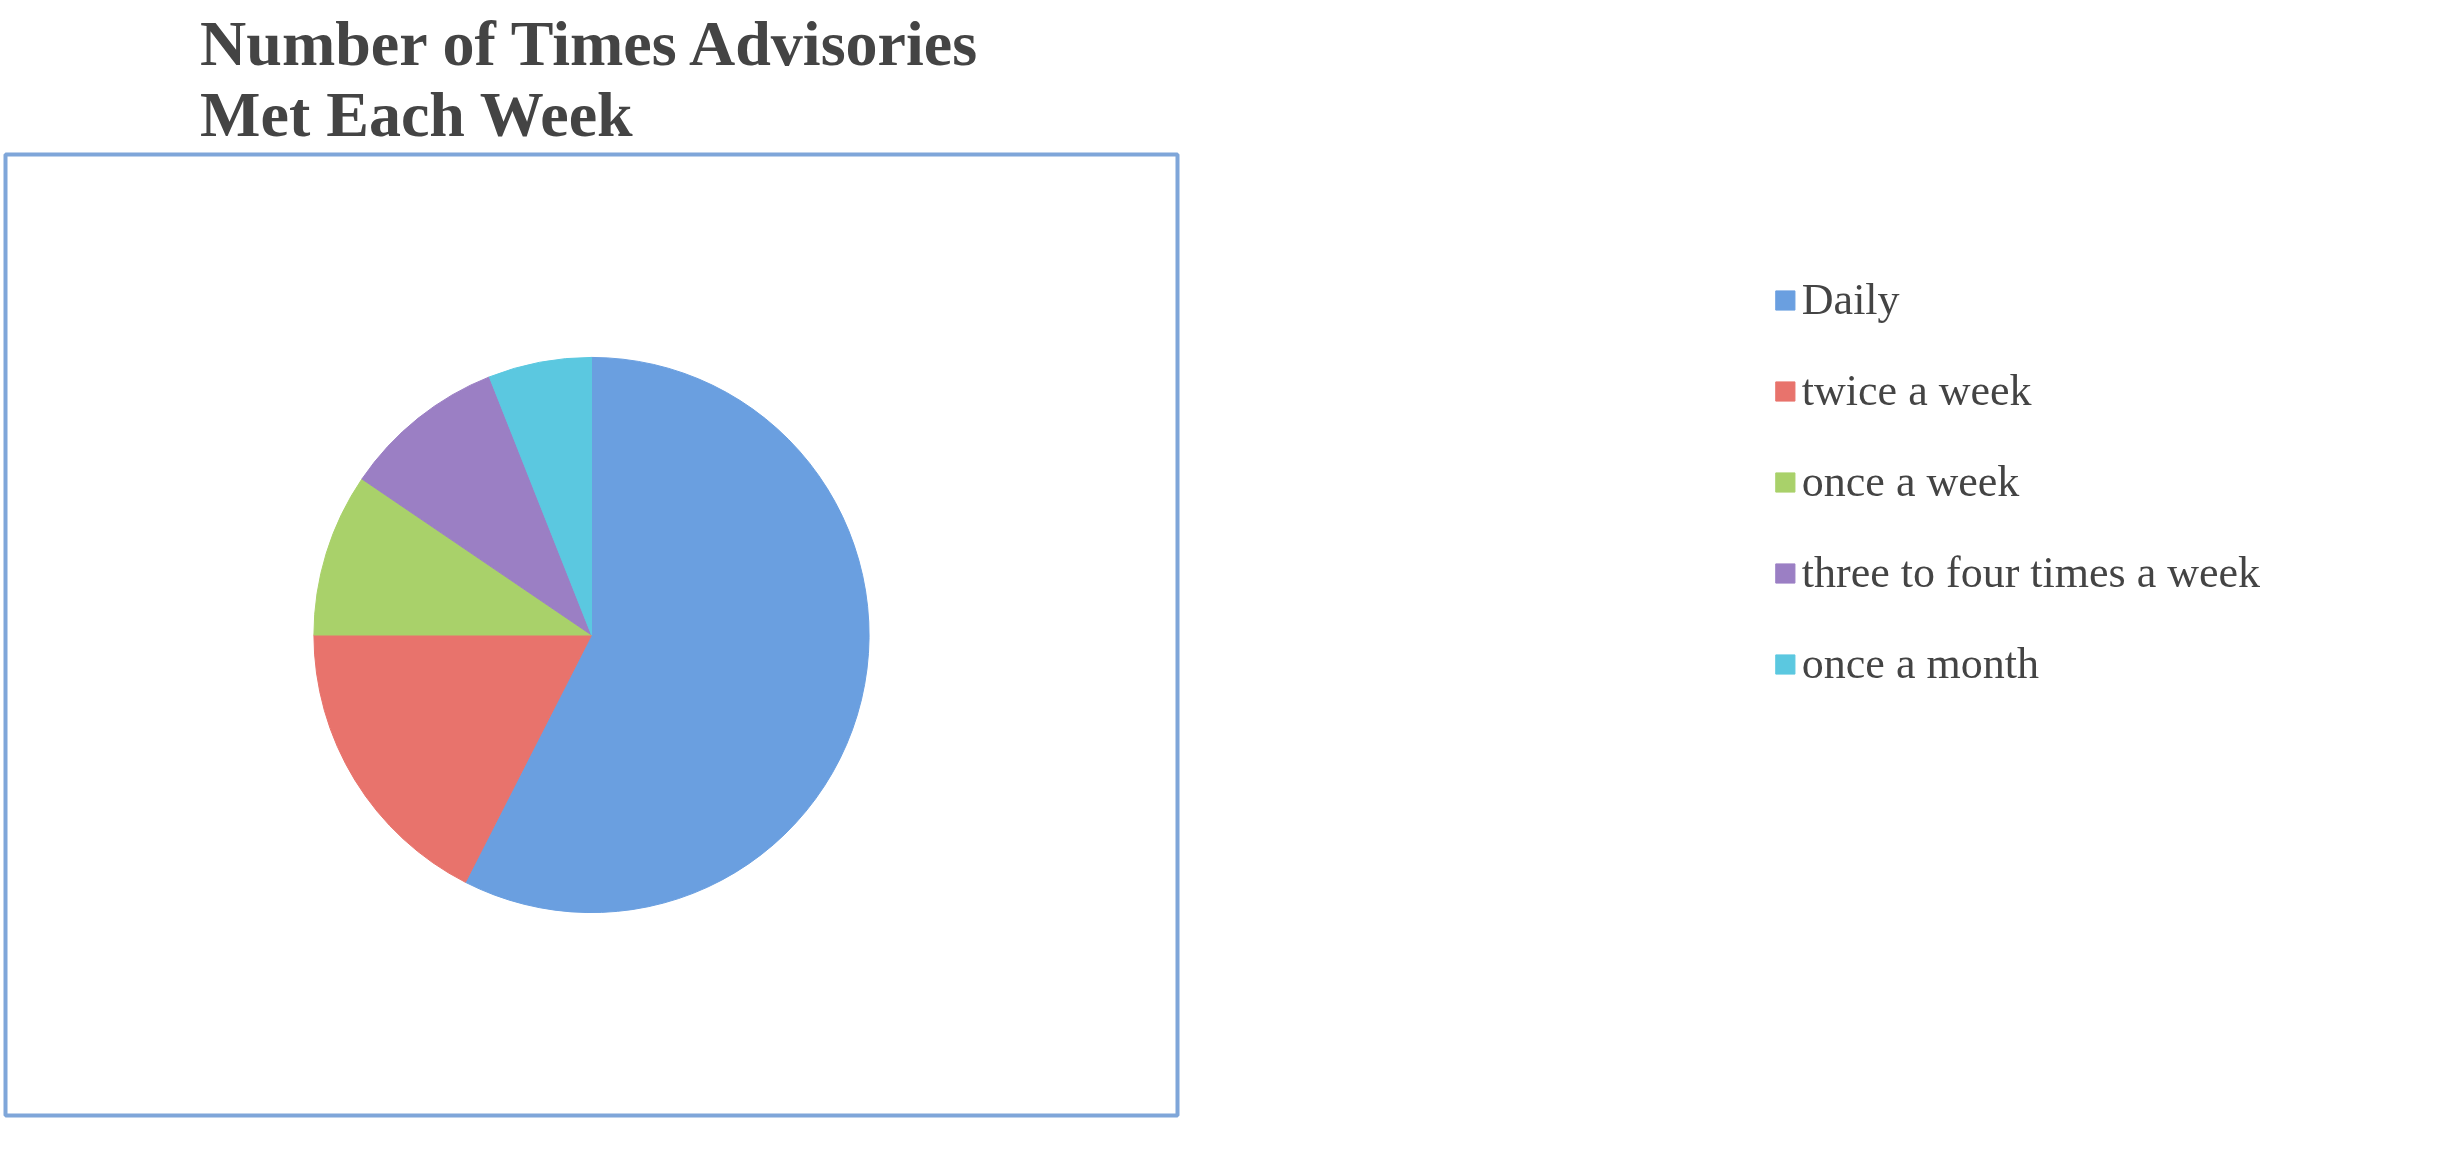 The width and height of the screenshot is (2443, 1172). What do you see at coordinates (1916, 390) in the screenshot?
I see `legend-label: twice a week` at bounding box center [1916, 390].